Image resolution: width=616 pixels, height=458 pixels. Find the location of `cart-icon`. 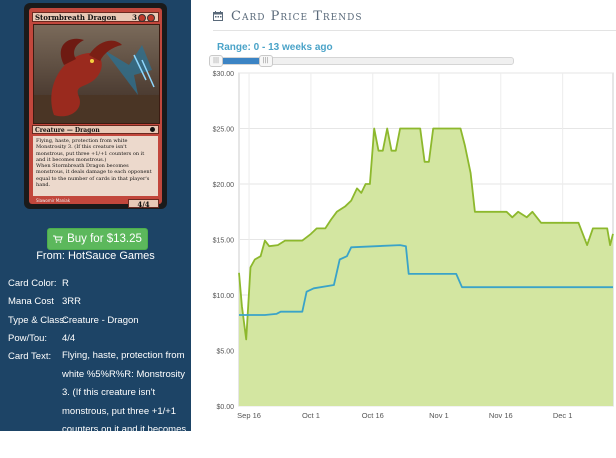

cart-icon is located at coordinates (58, 239).